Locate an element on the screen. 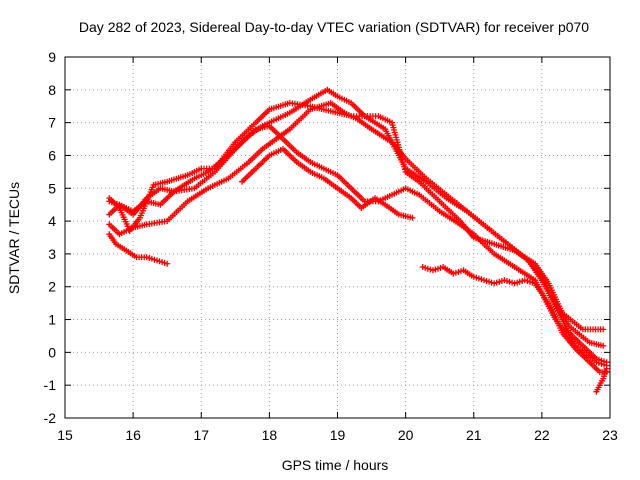 This screenshot has width=640, height=480. y-tick-label: 4 is located at coordinates (52, 221).